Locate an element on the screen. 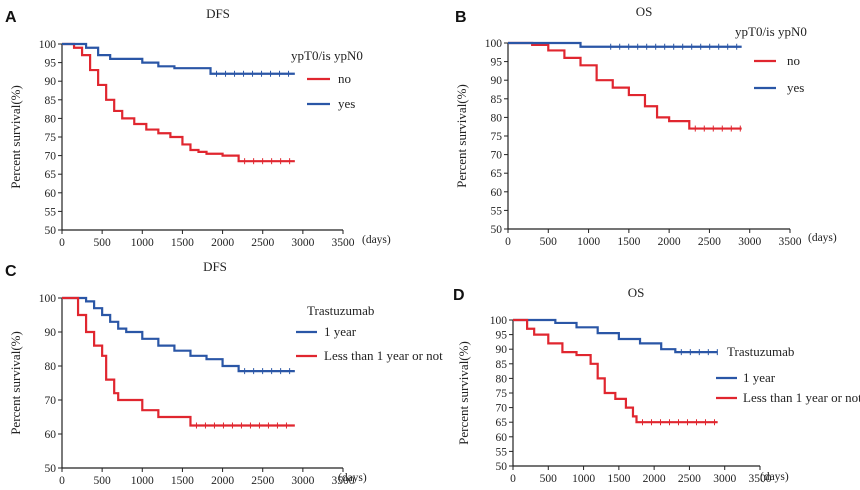 The width and height of the screenshot is (860, 490). panel-label: B is located at coordinates (461, 17).